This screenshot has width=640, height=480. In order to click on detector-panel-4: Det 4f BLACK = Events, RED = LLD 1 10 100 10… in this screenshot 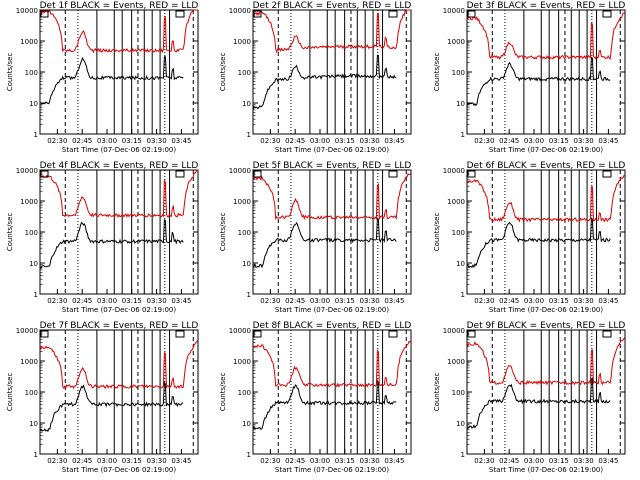, I will do `click(102, 237)`.